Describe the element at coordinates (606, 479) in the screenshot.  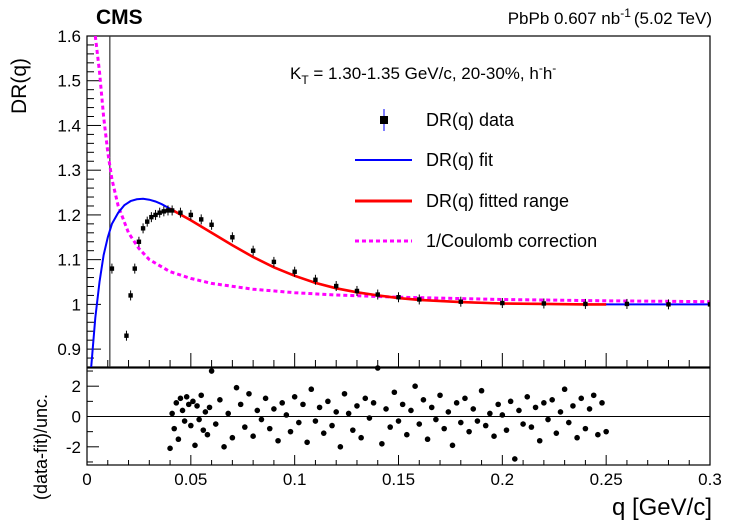
I see `x-tick-label: 0.25` at that location.